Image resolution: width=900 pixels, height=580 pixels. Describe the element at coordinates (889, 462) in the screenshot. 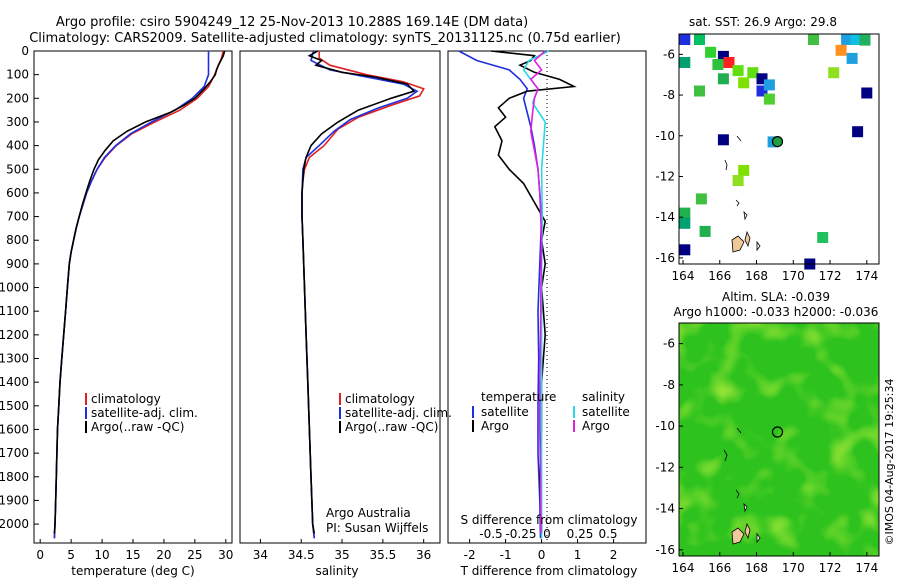

I see `imos-timestamp: ©IMOS 04-Aug-2017 19:25:34` at that location.